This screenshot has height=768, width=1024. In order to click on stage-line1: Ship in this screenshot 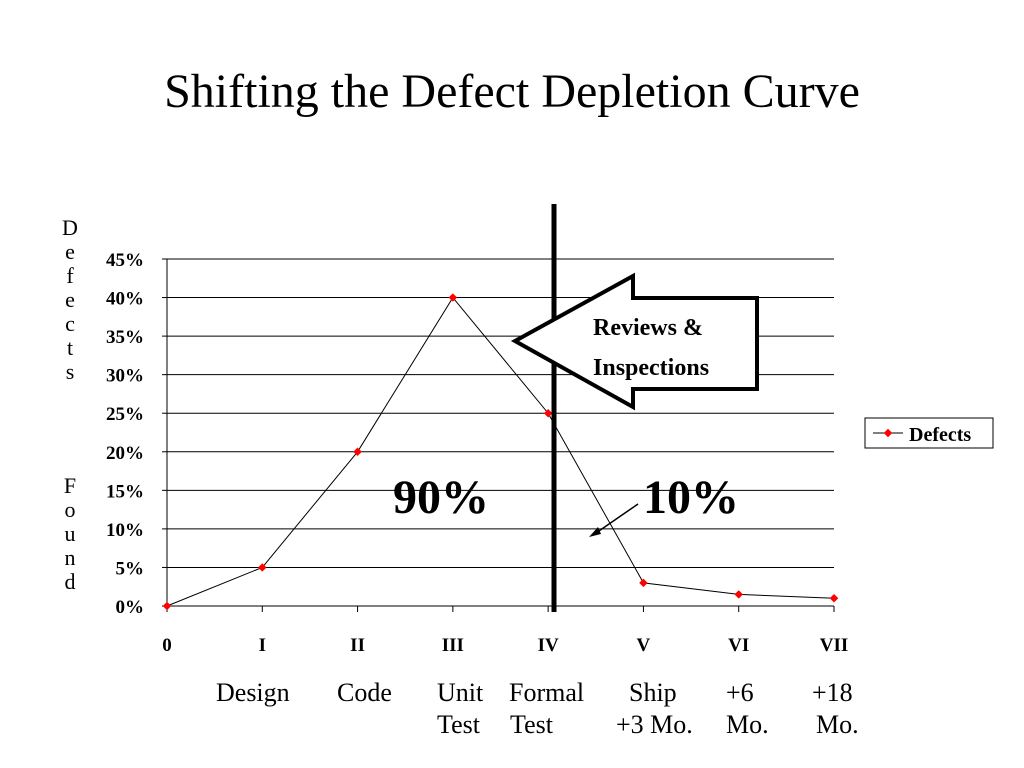, I will do `click(653, 692)`.